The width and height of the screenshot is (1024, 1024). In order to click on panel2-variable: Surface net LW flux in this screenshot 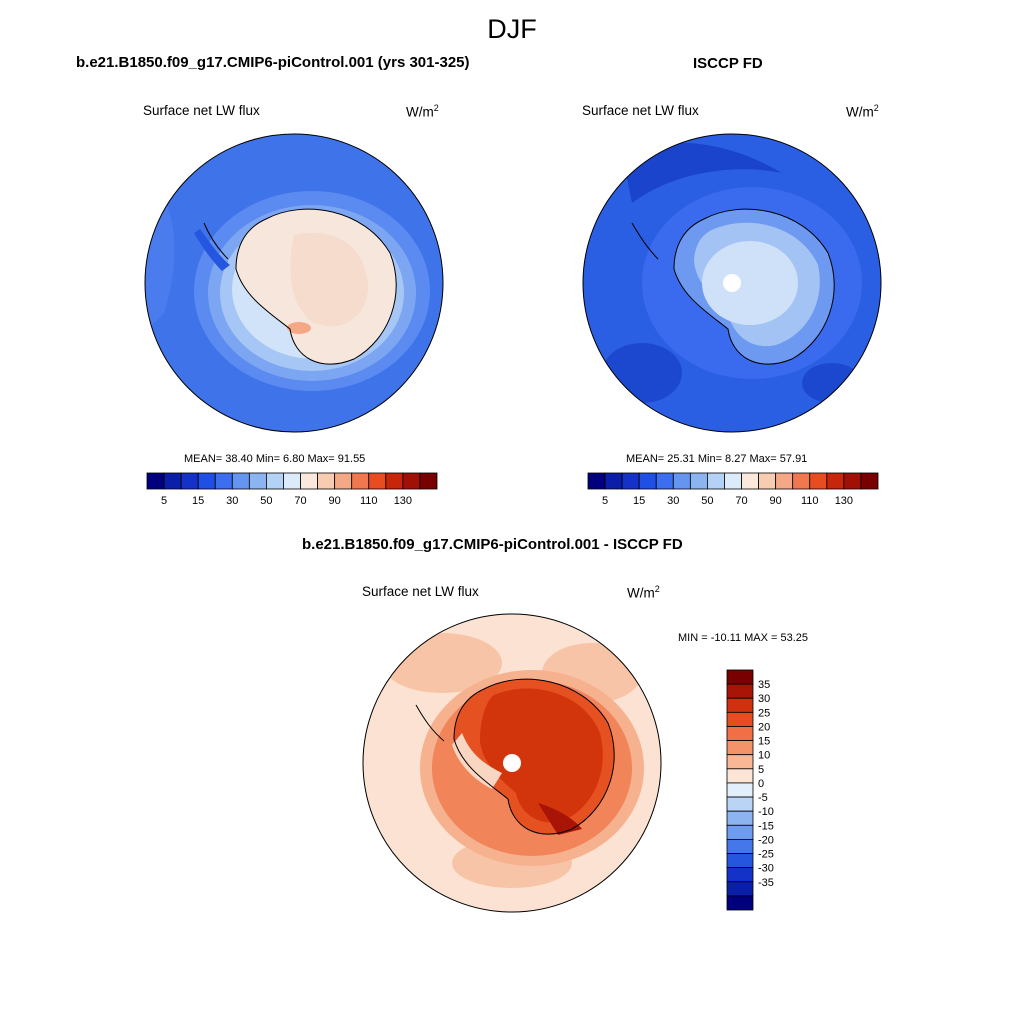, I will do `click(640, 110)`.